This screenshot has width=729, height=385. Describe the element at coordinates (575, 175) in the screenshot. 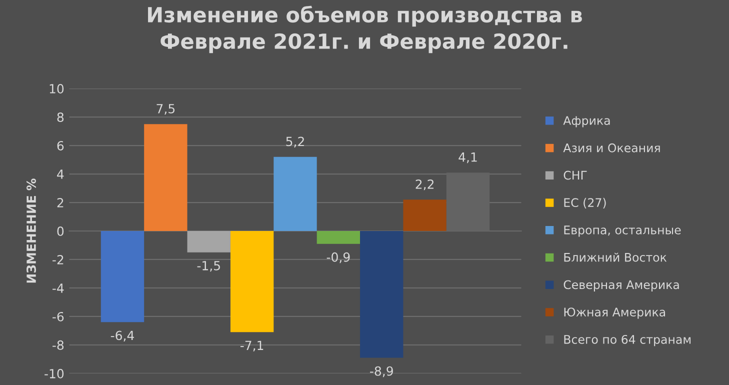

I see `legend-label: СНГ` at that location.